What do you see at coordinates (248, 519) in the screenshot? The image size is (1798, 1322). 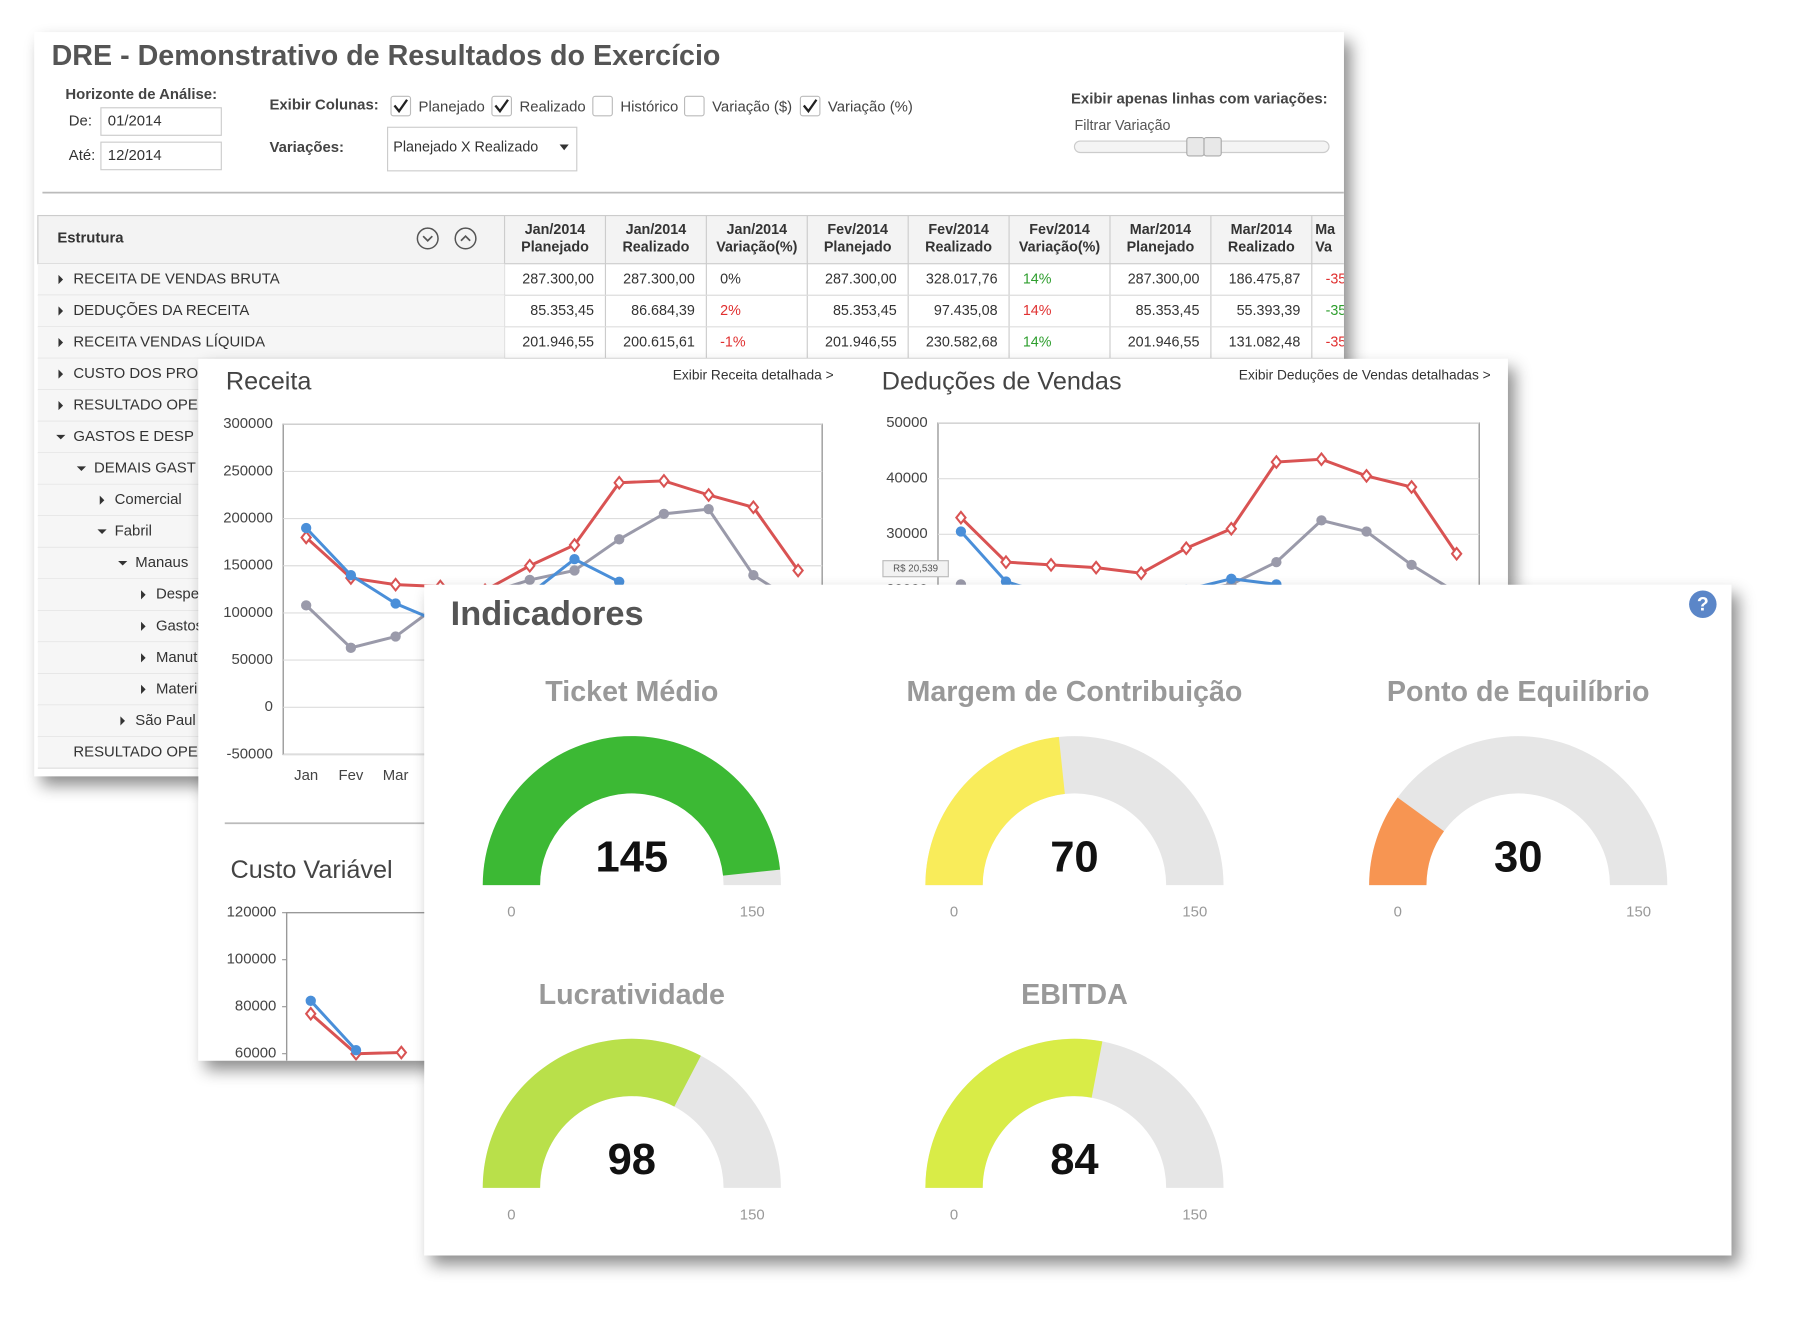 I see `y-tick-label: 200000` at bounding box center [248, 519].